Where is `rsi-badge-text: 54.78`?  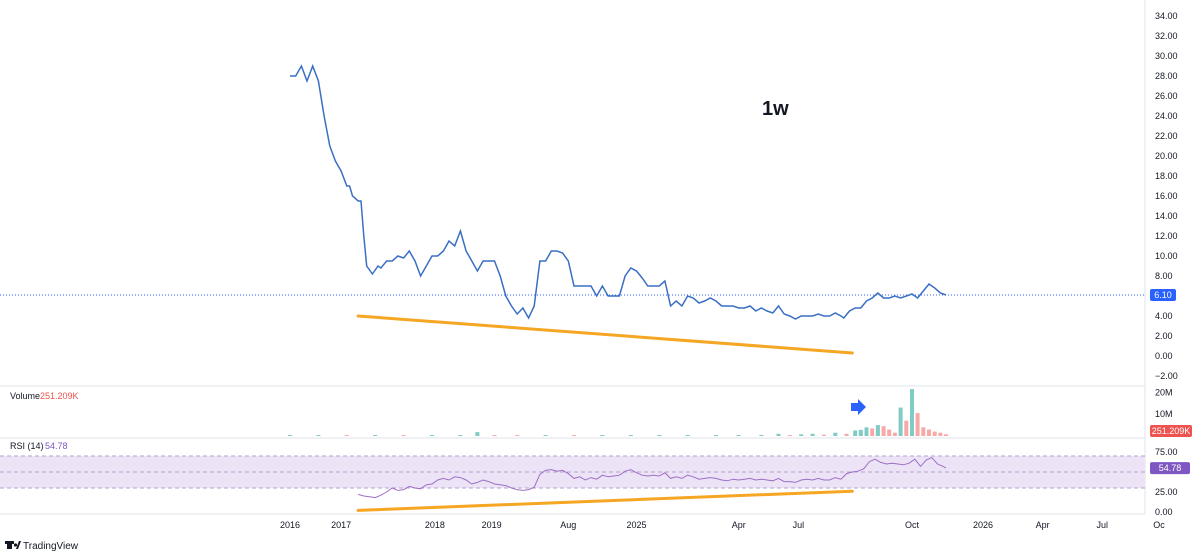 rsi-badge-text: 54.78 is located at coordinates (1170, 468).